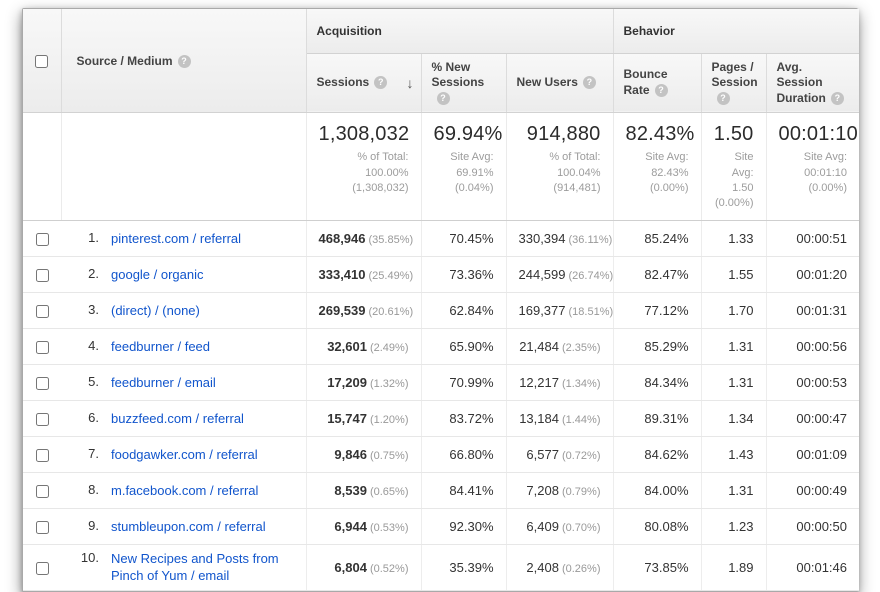 The width and height of the screenshot is (880, 592). I want to click on source-medium-link: m.facebook.com / referral, so click(185, 490).